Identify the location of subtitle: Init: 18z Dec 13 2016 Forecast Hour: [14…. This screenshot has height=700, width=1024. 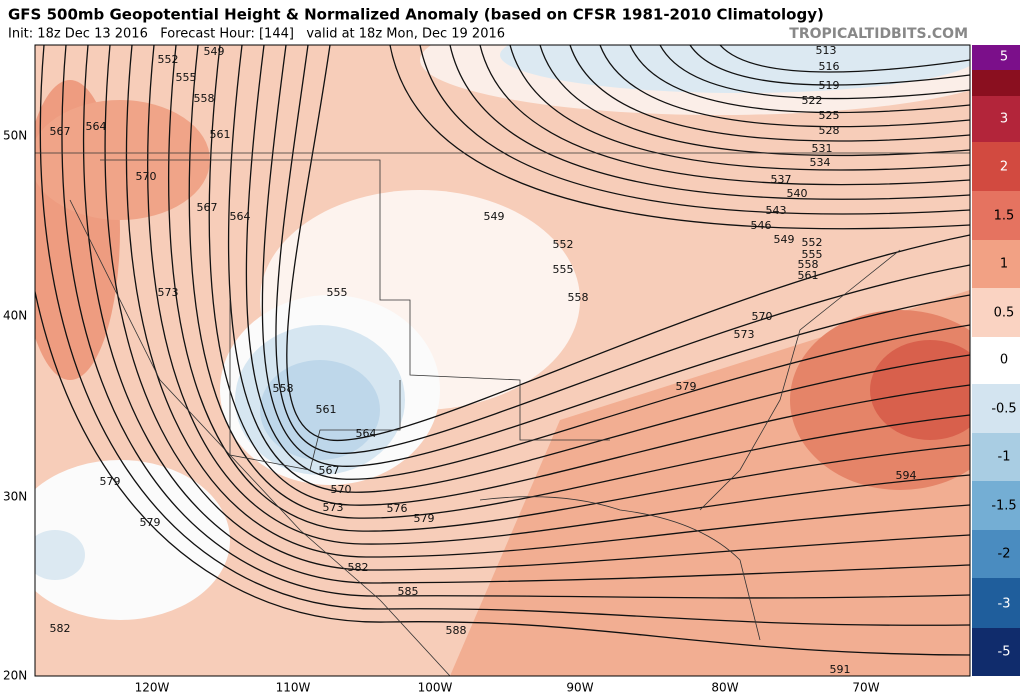
(256, 34).